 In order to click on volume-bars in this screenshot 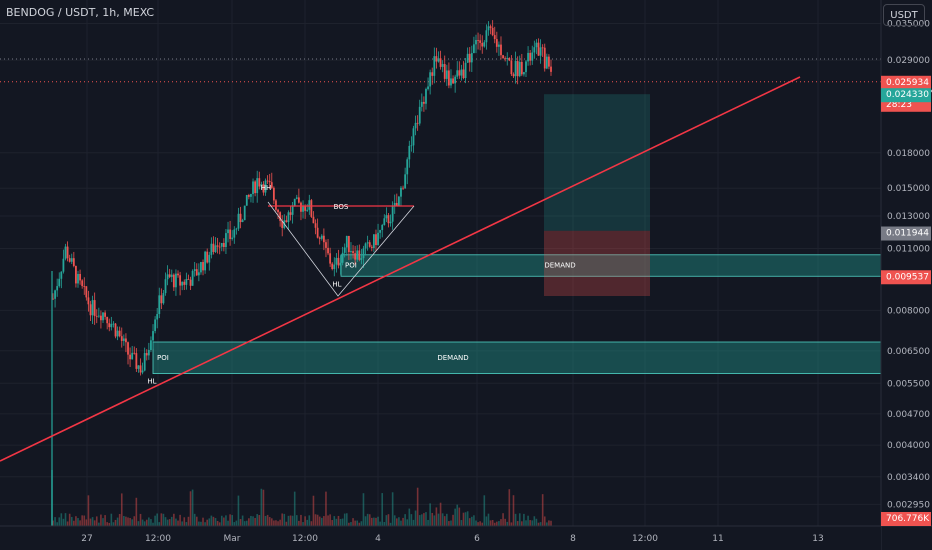, I will do `click(301, 498)`.